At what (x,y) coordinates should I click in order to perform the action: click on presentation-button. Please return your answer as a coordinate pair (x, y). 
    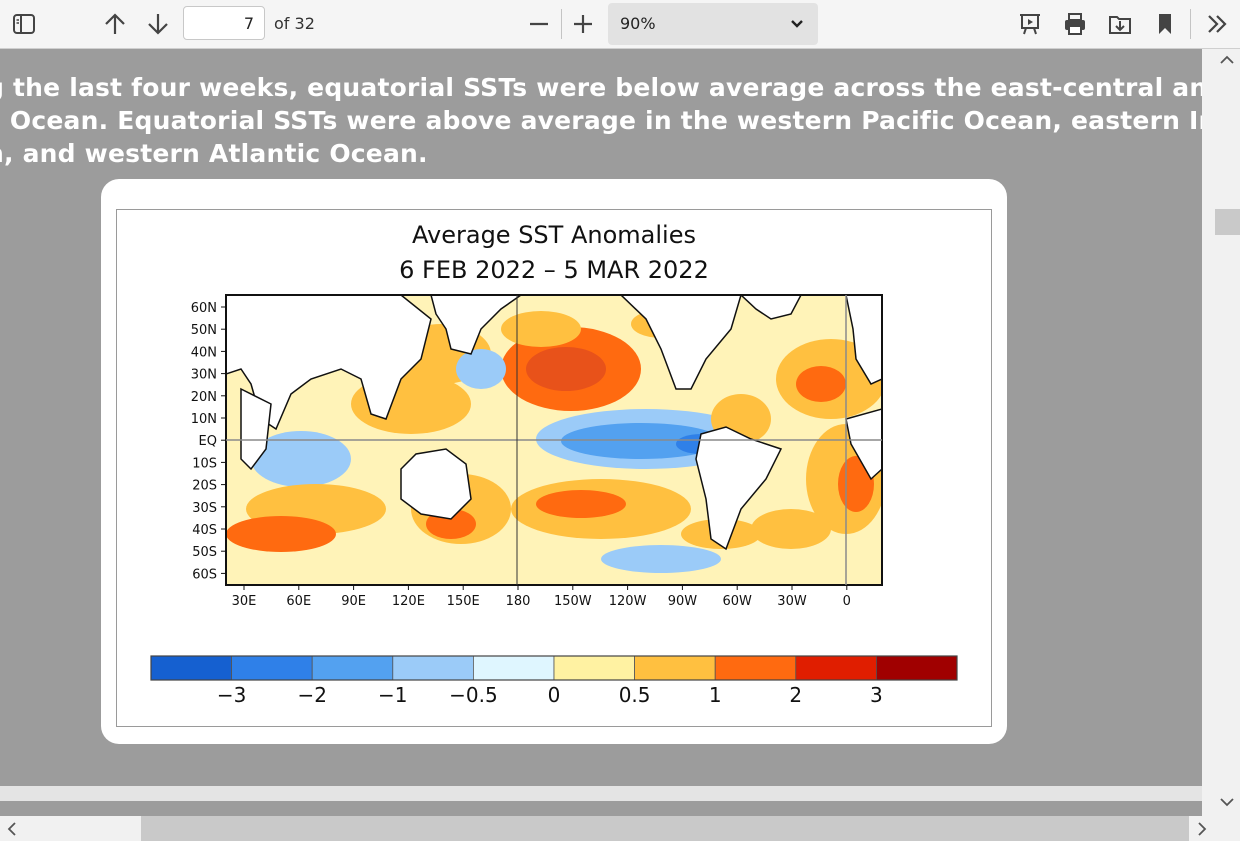
    Looking at the image, I should click on (1030, 24).